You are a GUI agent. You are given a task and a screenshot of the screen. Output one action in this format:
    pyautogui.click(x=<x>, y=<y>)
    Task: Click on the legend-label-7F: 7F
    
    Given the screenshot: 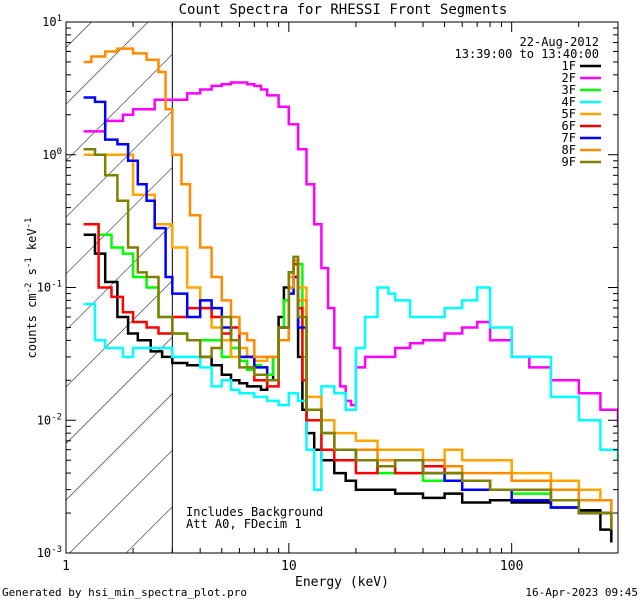 What is the action you would take?
    pyautogui.click(x=569, y=138)
    